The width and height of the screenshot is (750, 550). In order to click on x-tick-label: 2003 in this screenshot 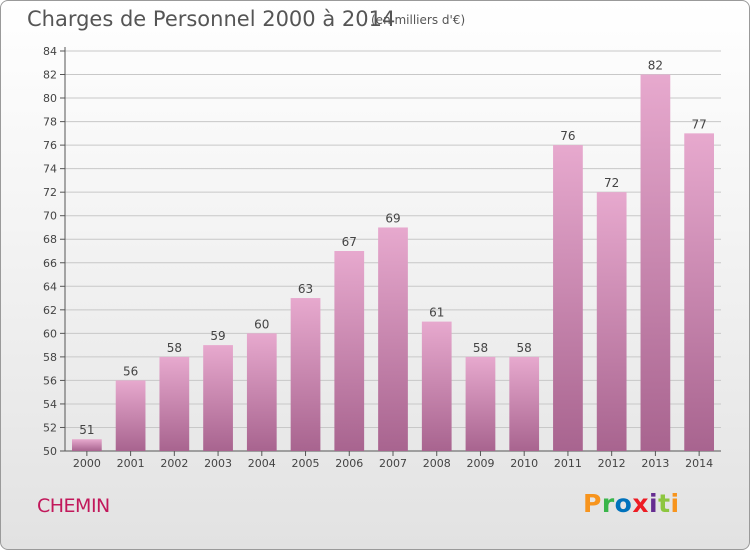, I will do `click(218, 463)`.